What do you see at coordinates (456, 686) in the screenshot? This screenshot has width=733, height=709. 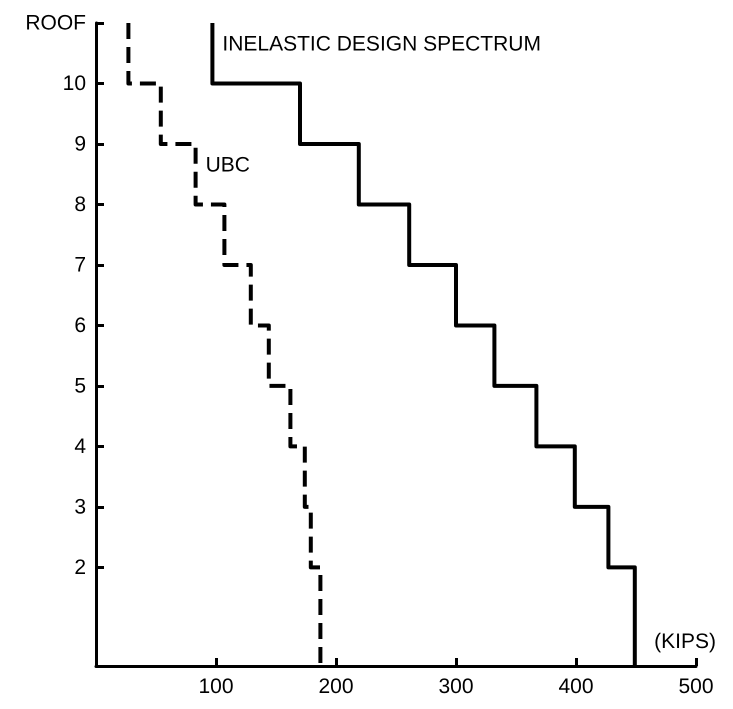 I see `x-tick-label: 300` at bounding box center [456, 686].